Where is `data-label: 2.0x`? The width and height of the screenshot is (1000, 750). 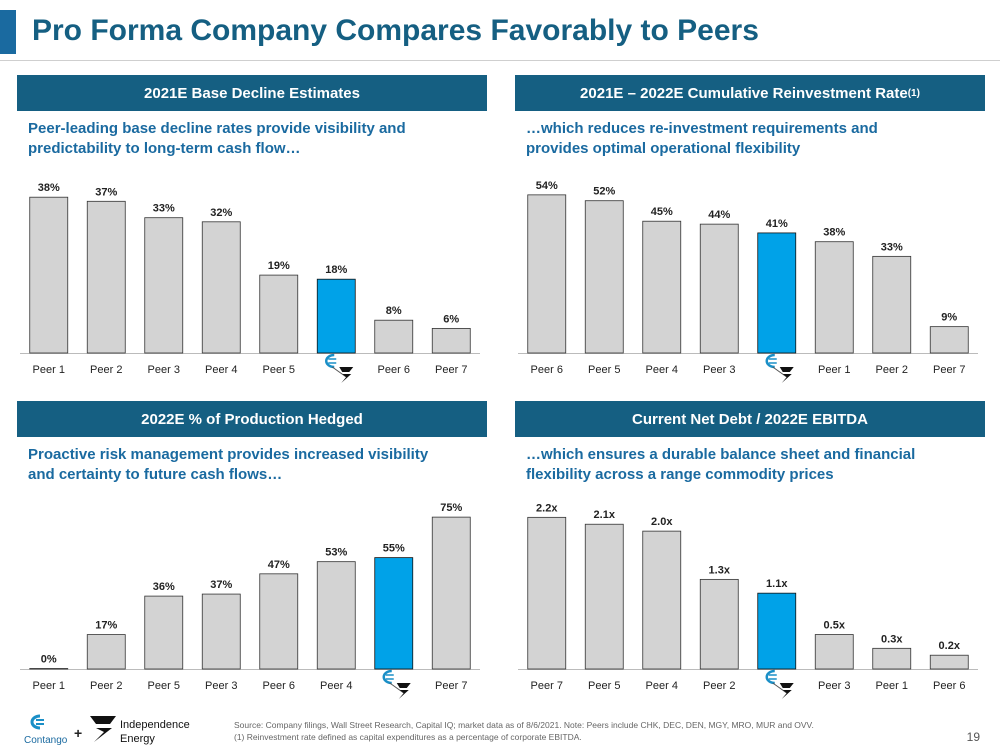
data-label: 2.0x is located at coordinates (662, 522).